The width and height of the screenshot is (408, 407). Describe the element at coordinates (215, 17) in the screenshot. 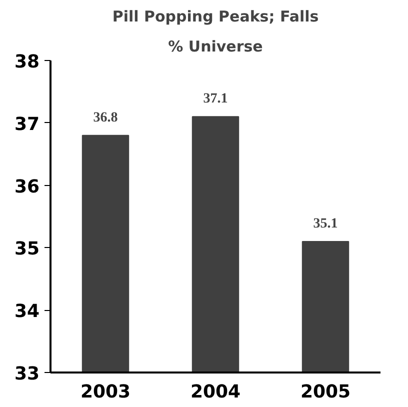

I see `chart-title: Pill Popping Peaks; Falls` at that location.